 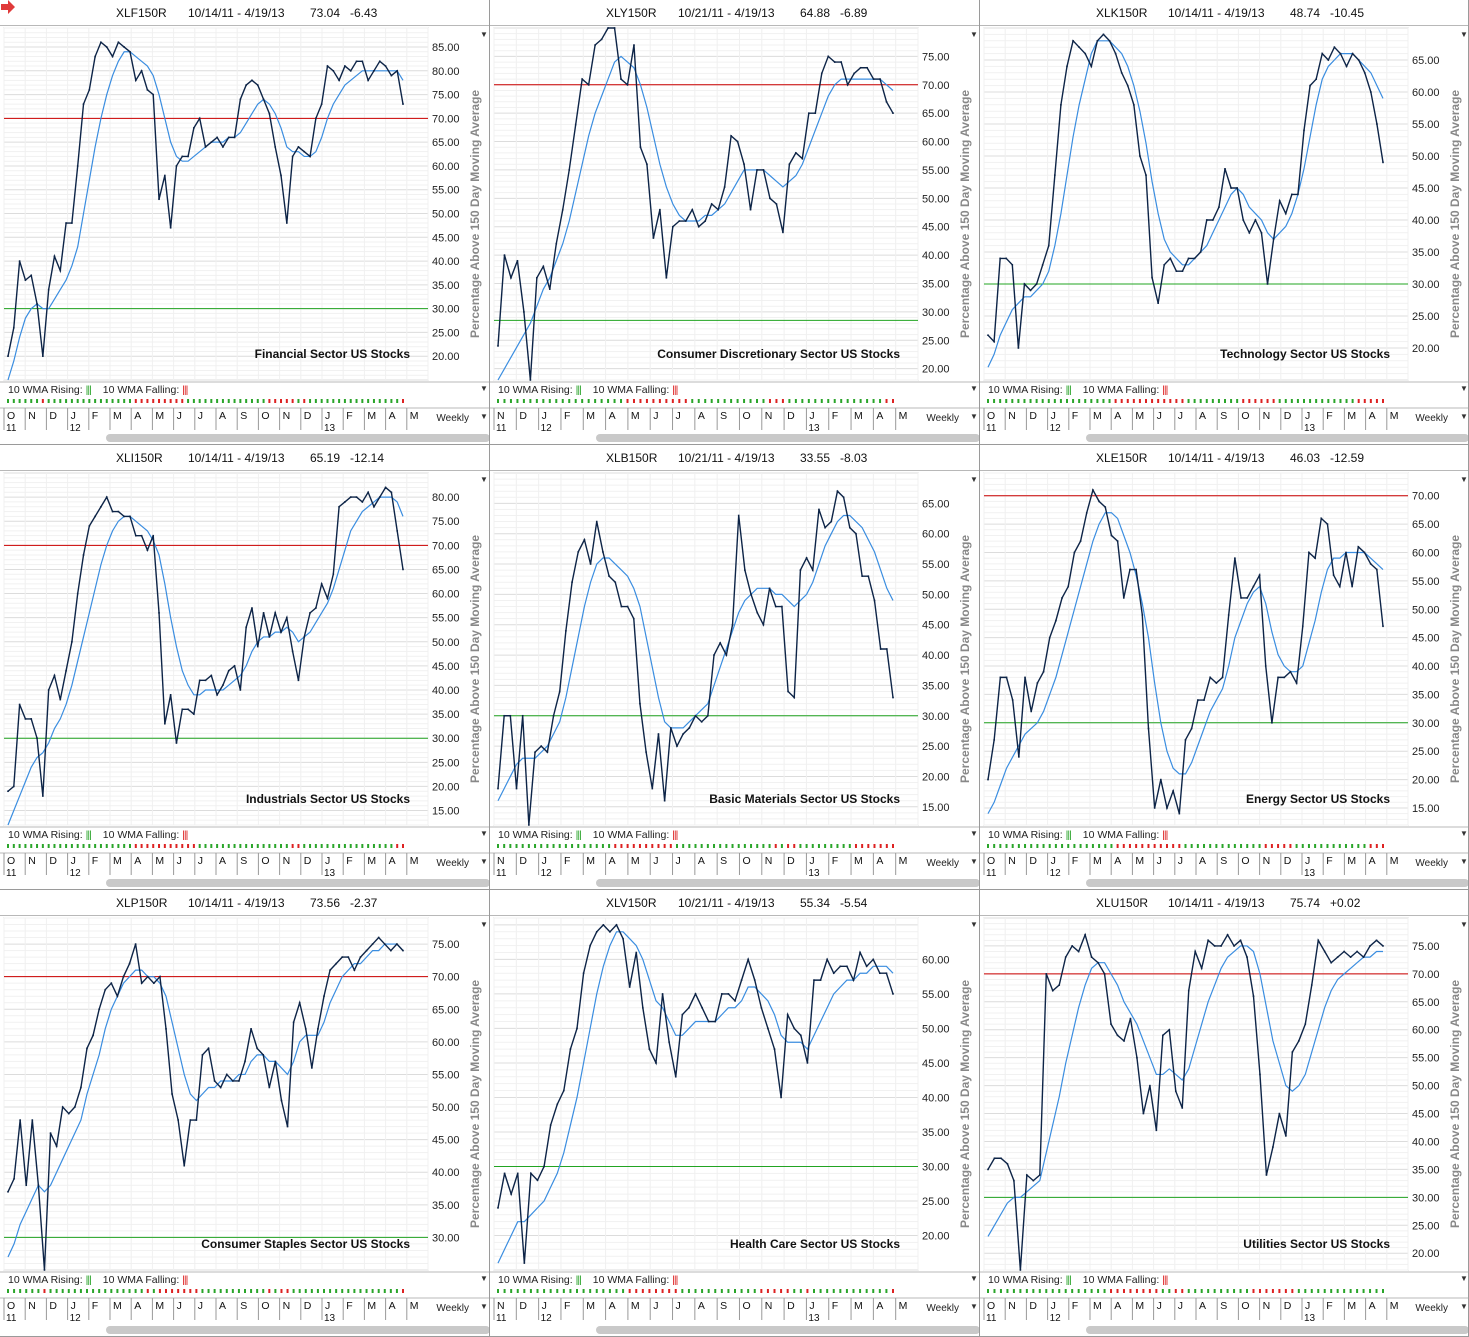 What do you see at coordinates (139, 458) in the screenshot?
I see `symbol-label: XLI150R` at bounding box center [139, 458].